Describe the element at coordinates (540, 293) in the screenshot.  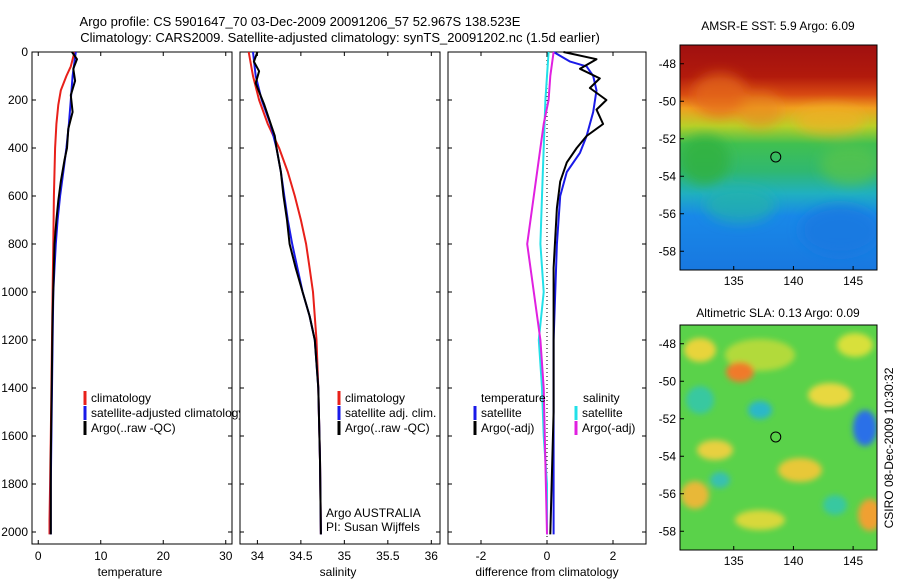
I see `diff-series-salinity-argo-adj` at that location.